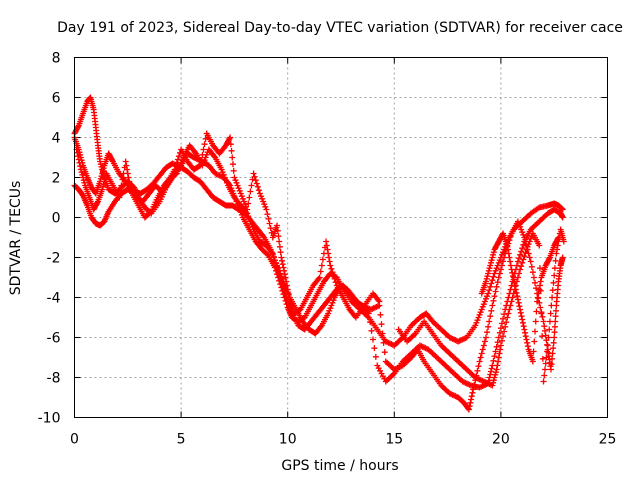 This screenshot has height=480, width=640. I want to click on x-tick-label: 25, so click(608, 440).